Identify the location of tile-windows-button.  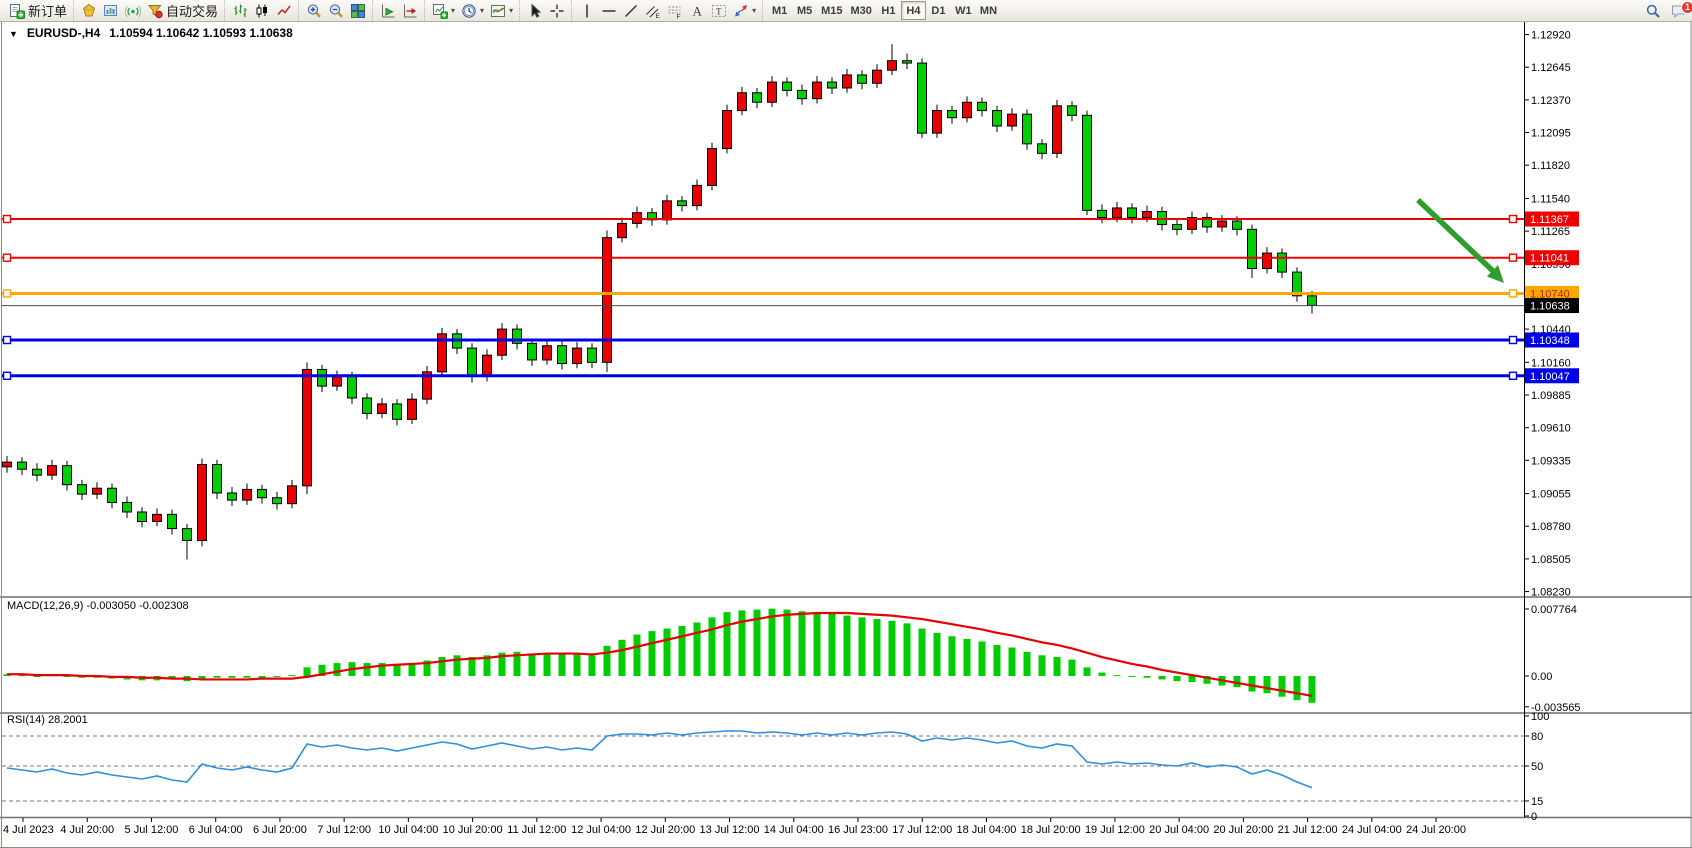
(358, 10).